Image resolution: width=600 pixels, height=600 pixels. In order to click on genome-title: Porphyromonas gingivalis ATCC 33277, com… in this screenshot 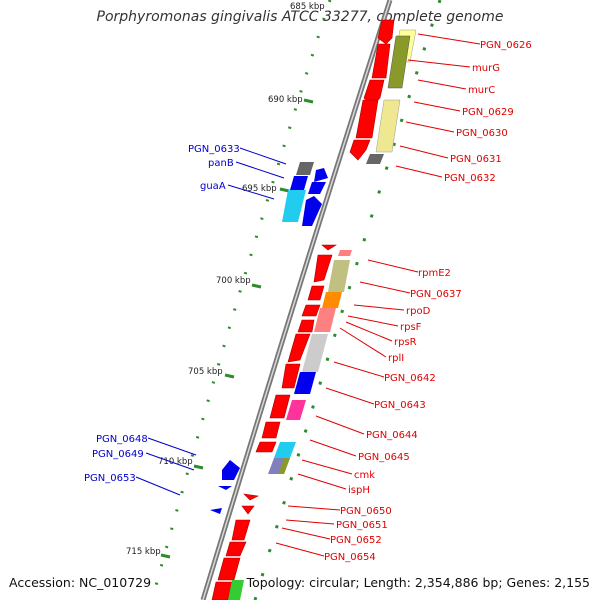, I will do `click(300, 17)`.